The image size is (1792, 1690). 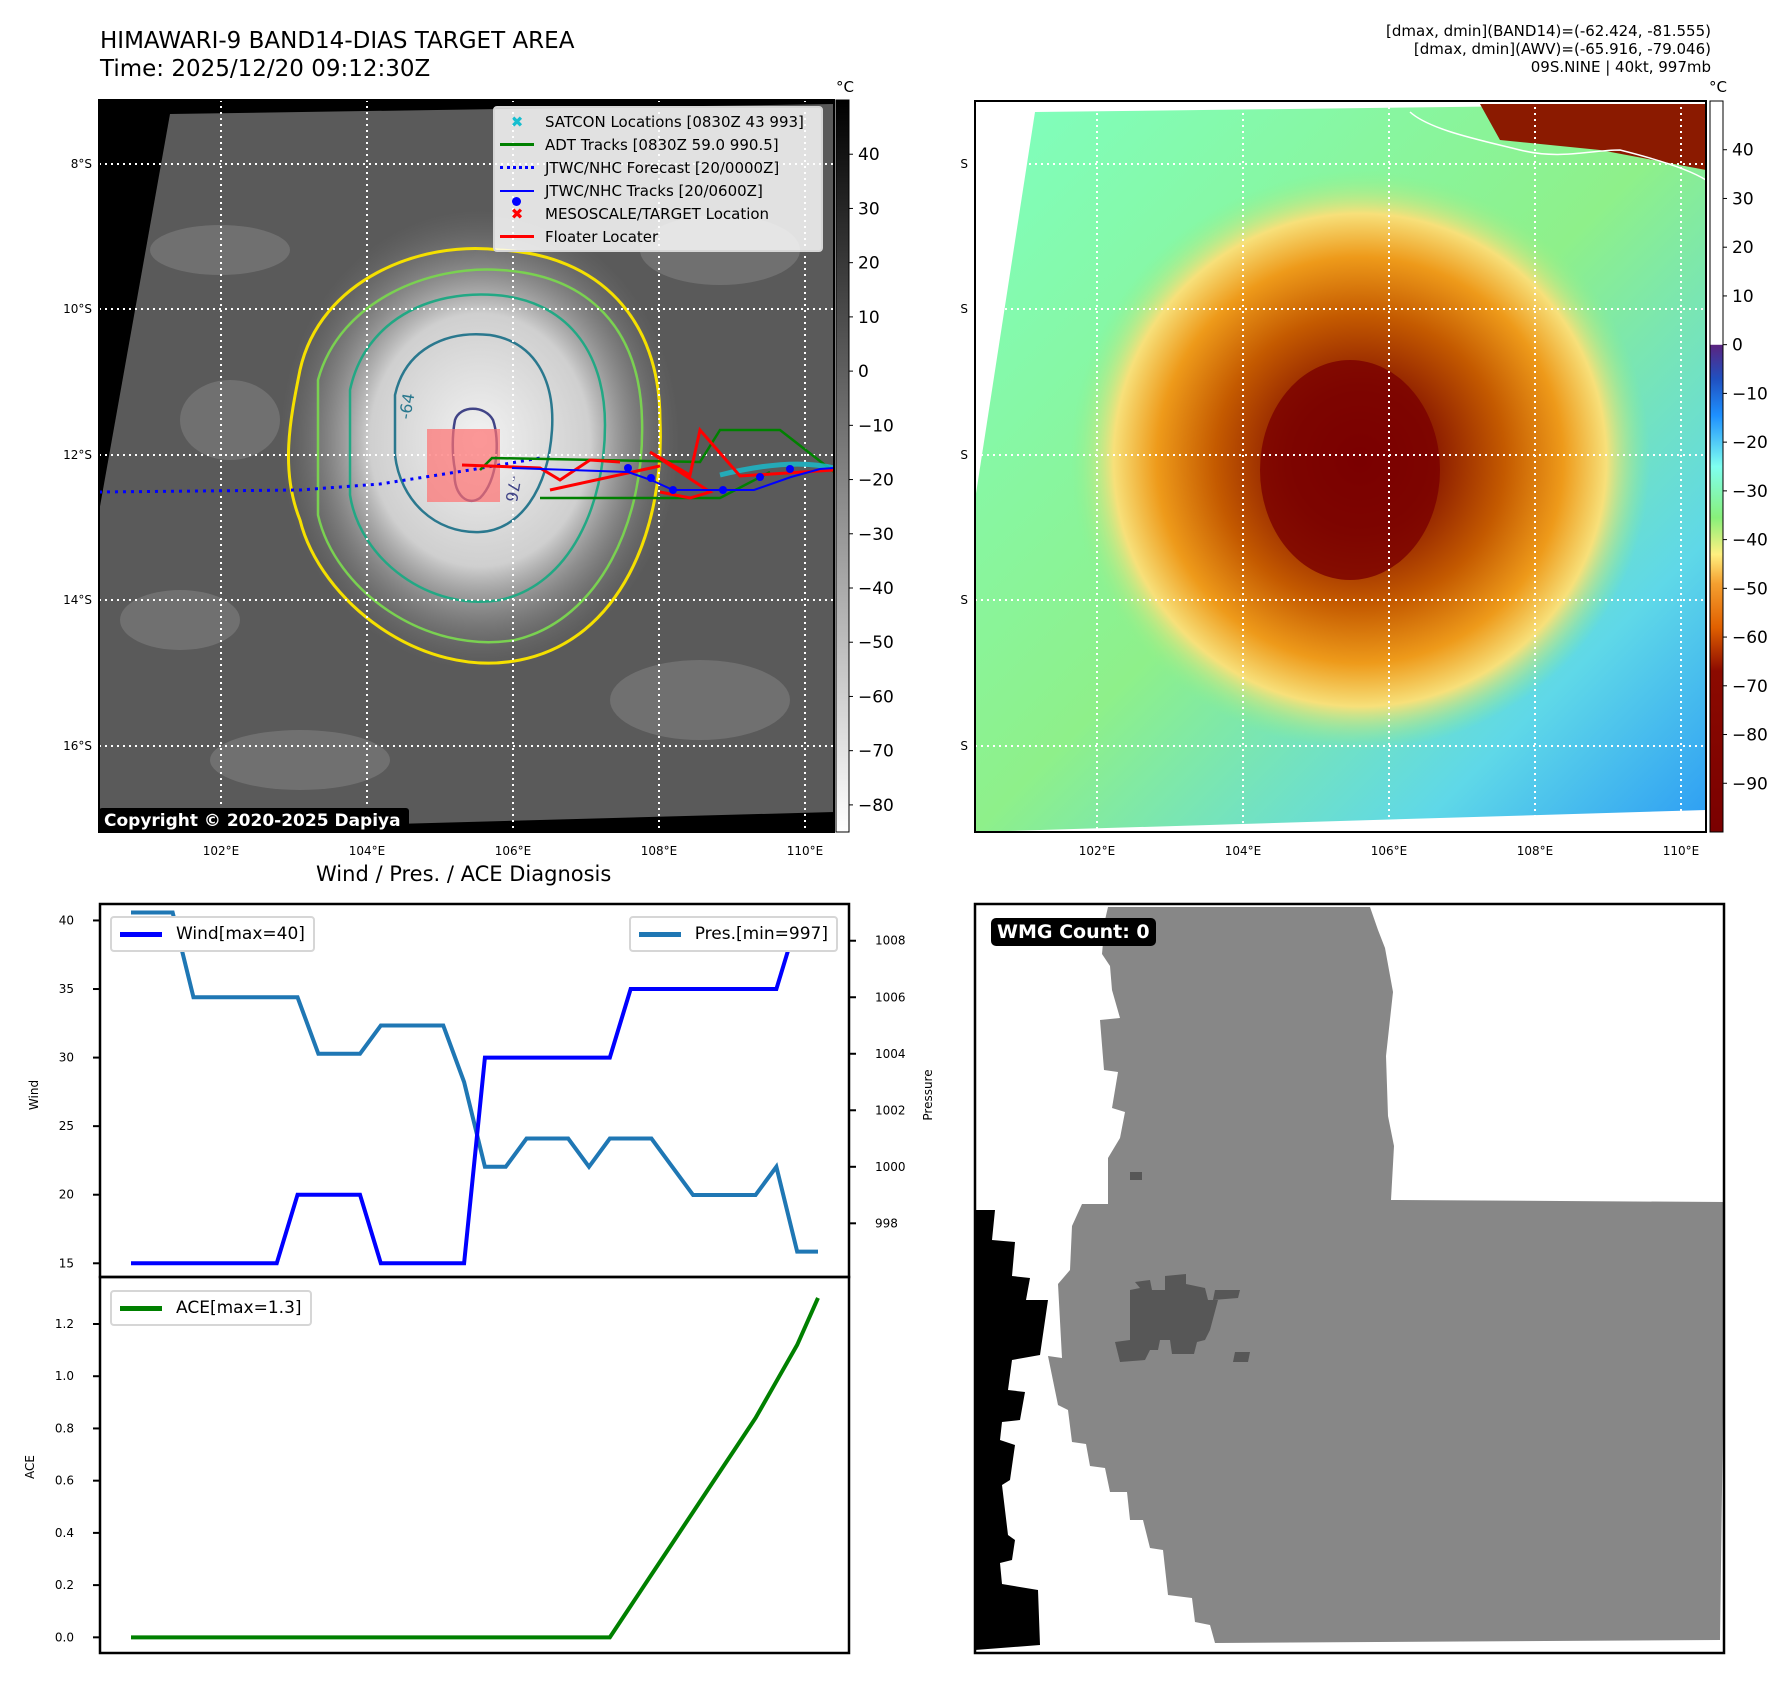 What do you see at coordinates (805, 851) in the screenshot?
I see `lon-tick: 110°E` at bounding box center [805, 851].